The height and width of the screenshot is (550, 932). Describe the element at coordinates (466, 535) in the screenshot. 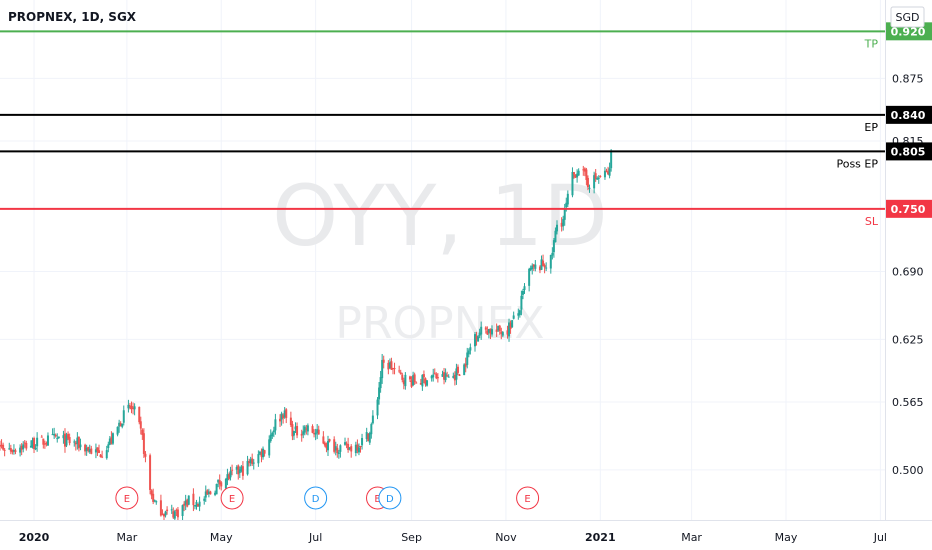

I see `time-axis: 2020 Mar May Jul Sep Nov 2021 Mar May Jul` at that location.